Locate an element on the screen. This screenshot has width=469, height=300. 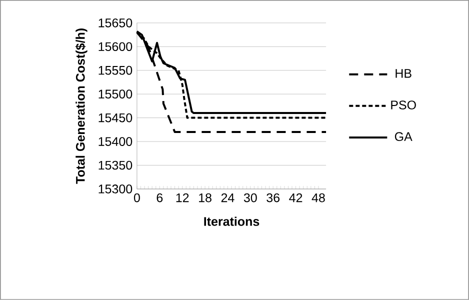
y-tick-label: 15550 is located at coordinates (115, 70).